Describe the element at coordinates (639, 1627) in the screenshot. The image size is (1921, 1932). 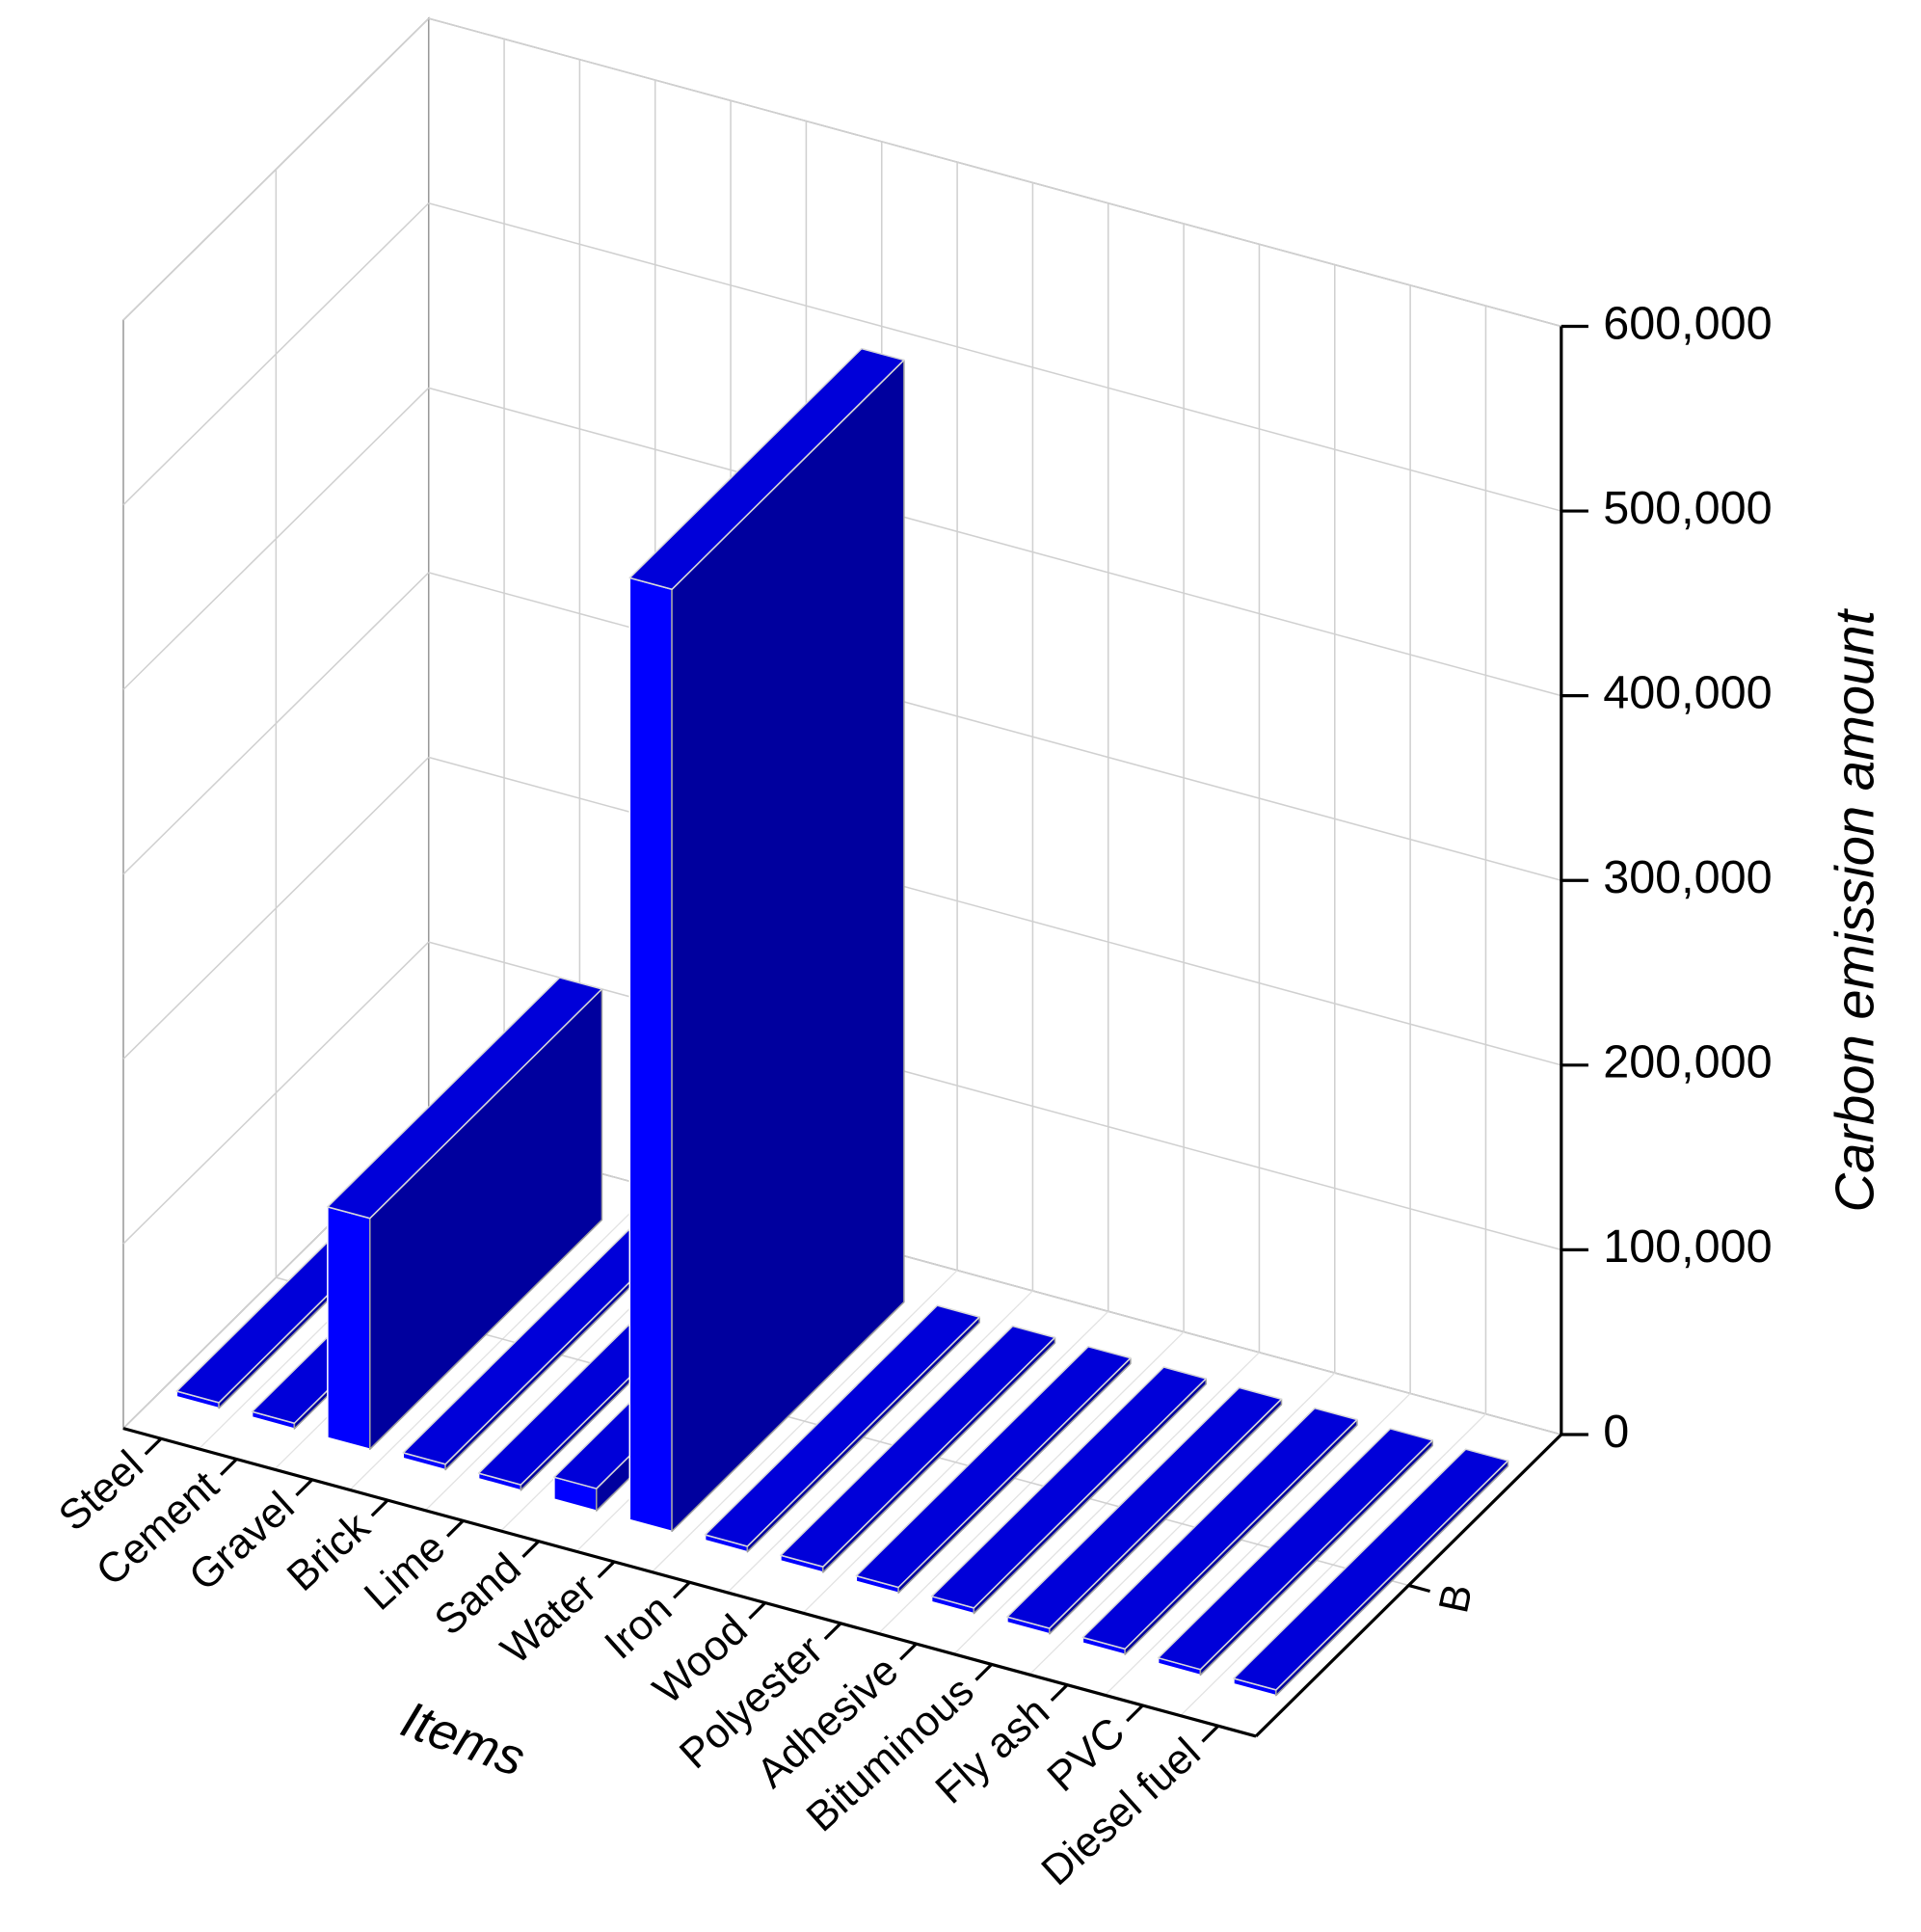
I see `x-tick-label: Iron` at that location.